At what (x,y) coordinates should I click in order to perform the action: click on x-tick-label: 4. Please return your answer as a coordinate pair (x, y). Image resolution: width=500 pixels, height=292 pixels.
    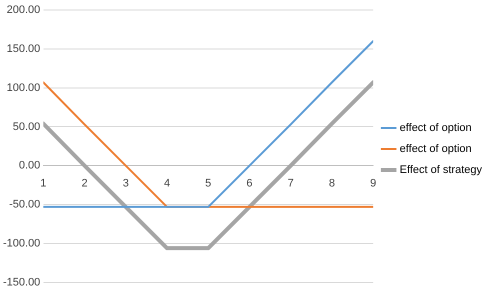
    Looking at the image, I should click on (167, 183).